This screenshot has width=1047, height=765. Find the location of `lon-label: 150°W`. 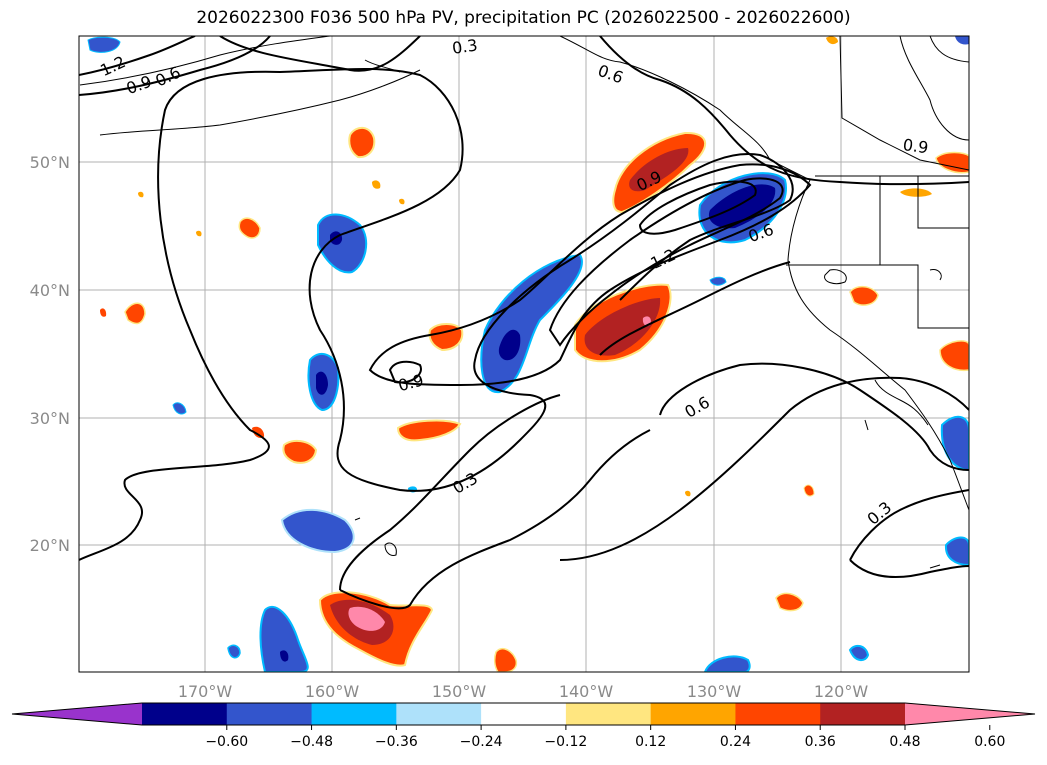

lon-label: 150°W is located at coordinates (459, 691).